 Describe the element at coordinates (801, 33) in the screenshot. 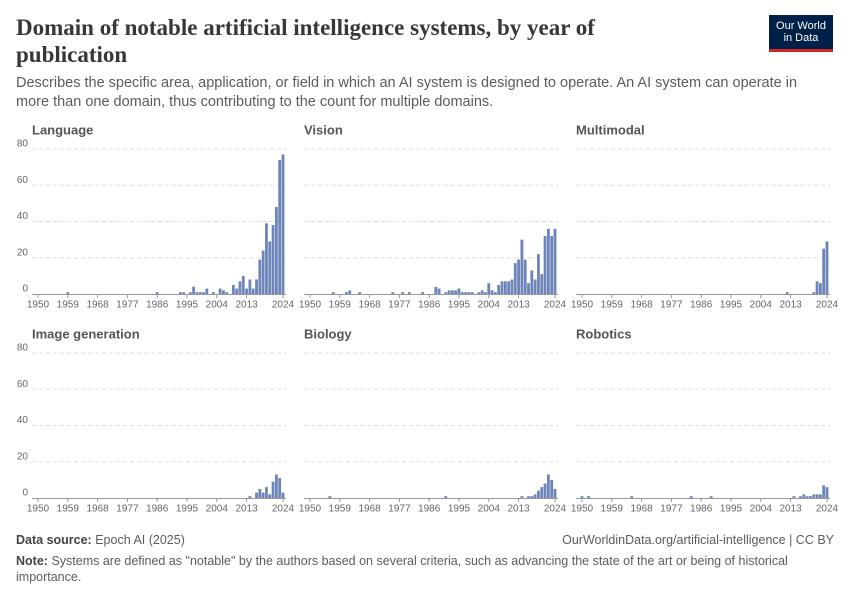

I see `logo: Our World in Data` at that location.